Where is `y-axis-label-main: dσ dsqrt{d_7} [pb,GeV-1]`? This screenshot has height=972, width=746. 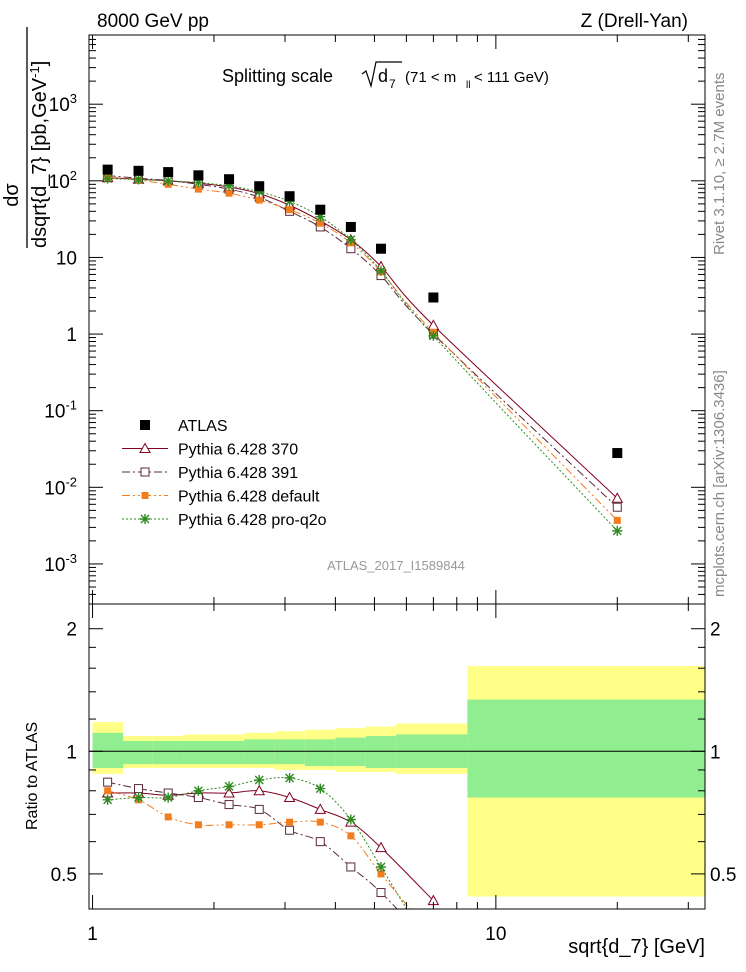
y-axis-label-main: dσ dsqrt{d_7} [pb,GeV-1] is located at coordinates (26, 137).